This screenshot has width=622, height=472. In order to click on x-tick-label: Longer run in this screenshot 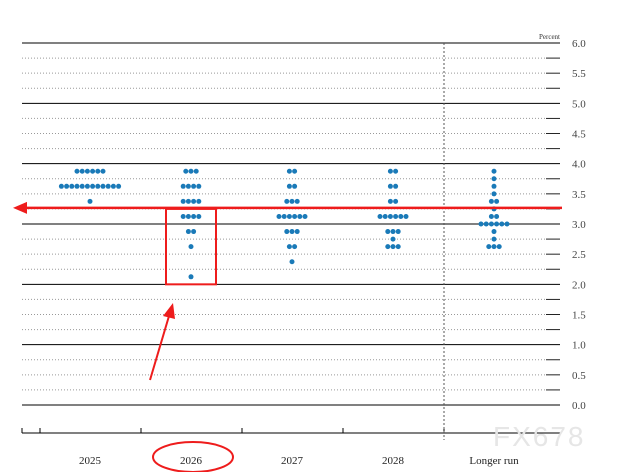, I will do `click(494, 461)`.